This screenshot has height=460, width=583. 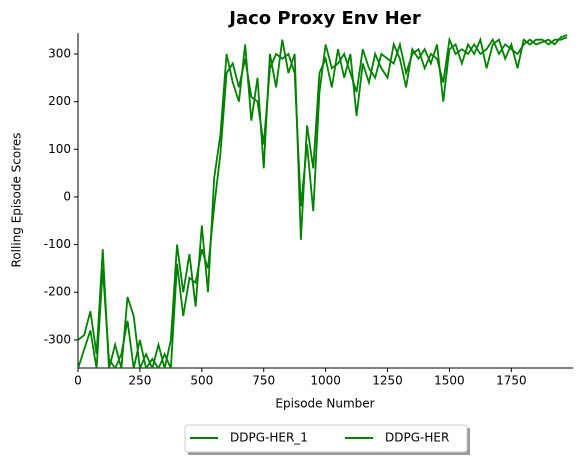 I want to click on x-tick-label: 1250, so click(x=387, y=381).